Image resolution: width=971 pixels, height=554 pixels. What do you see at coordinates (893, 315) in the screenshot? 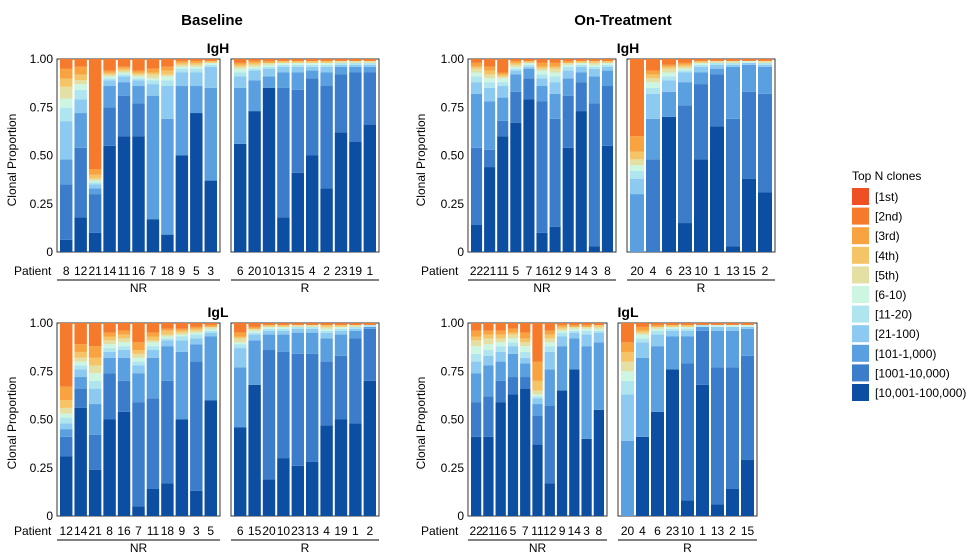
I see `legend-label: [11-20)` at bounding box center [893, 315].